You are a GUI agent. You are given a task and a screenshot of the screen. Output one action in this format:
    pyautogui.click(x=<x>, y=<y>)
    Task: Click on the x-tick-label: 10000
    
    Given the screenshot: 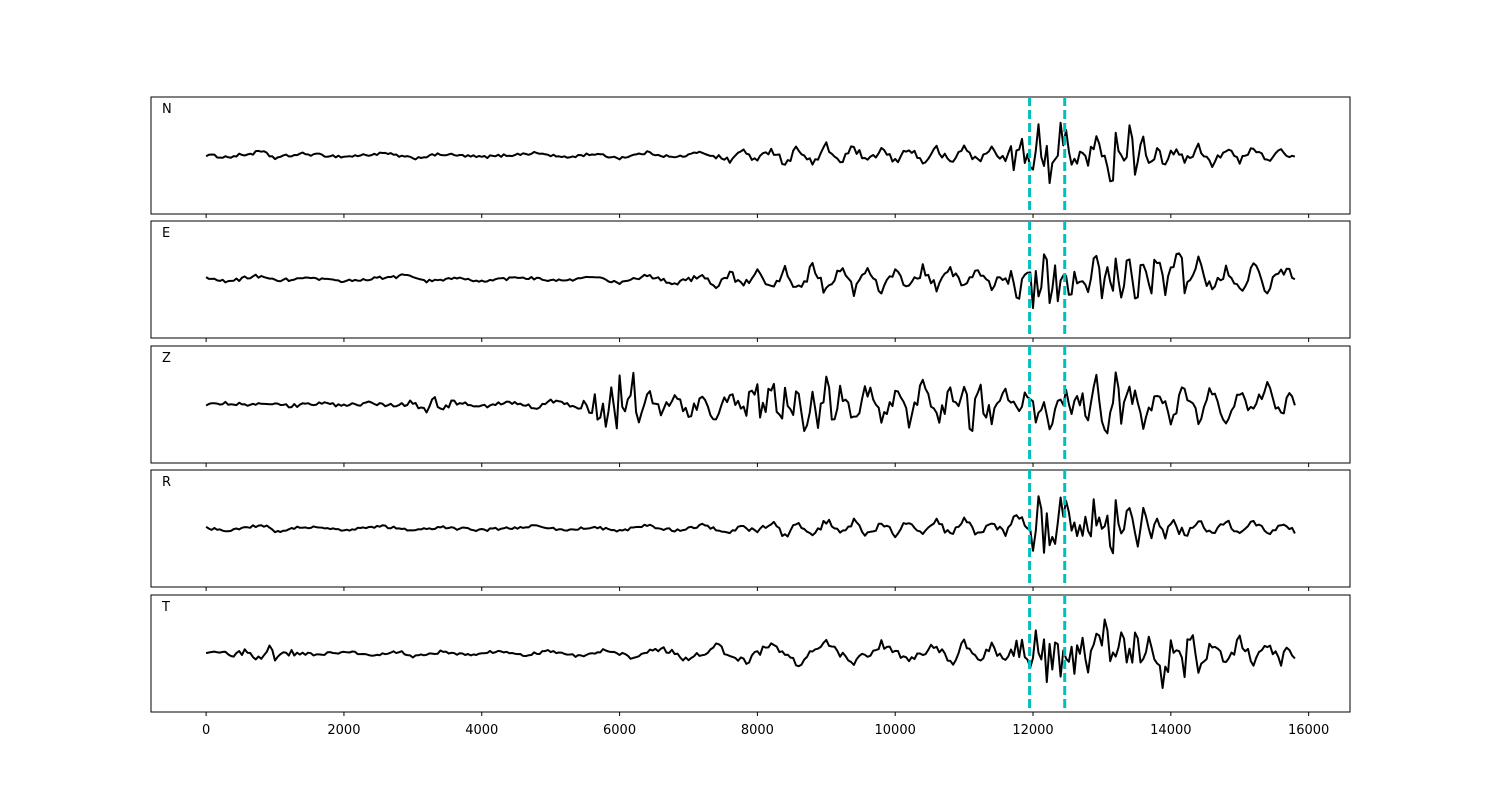 What is the action you would take?
    pyautogui.click(x=895, y=730)
    